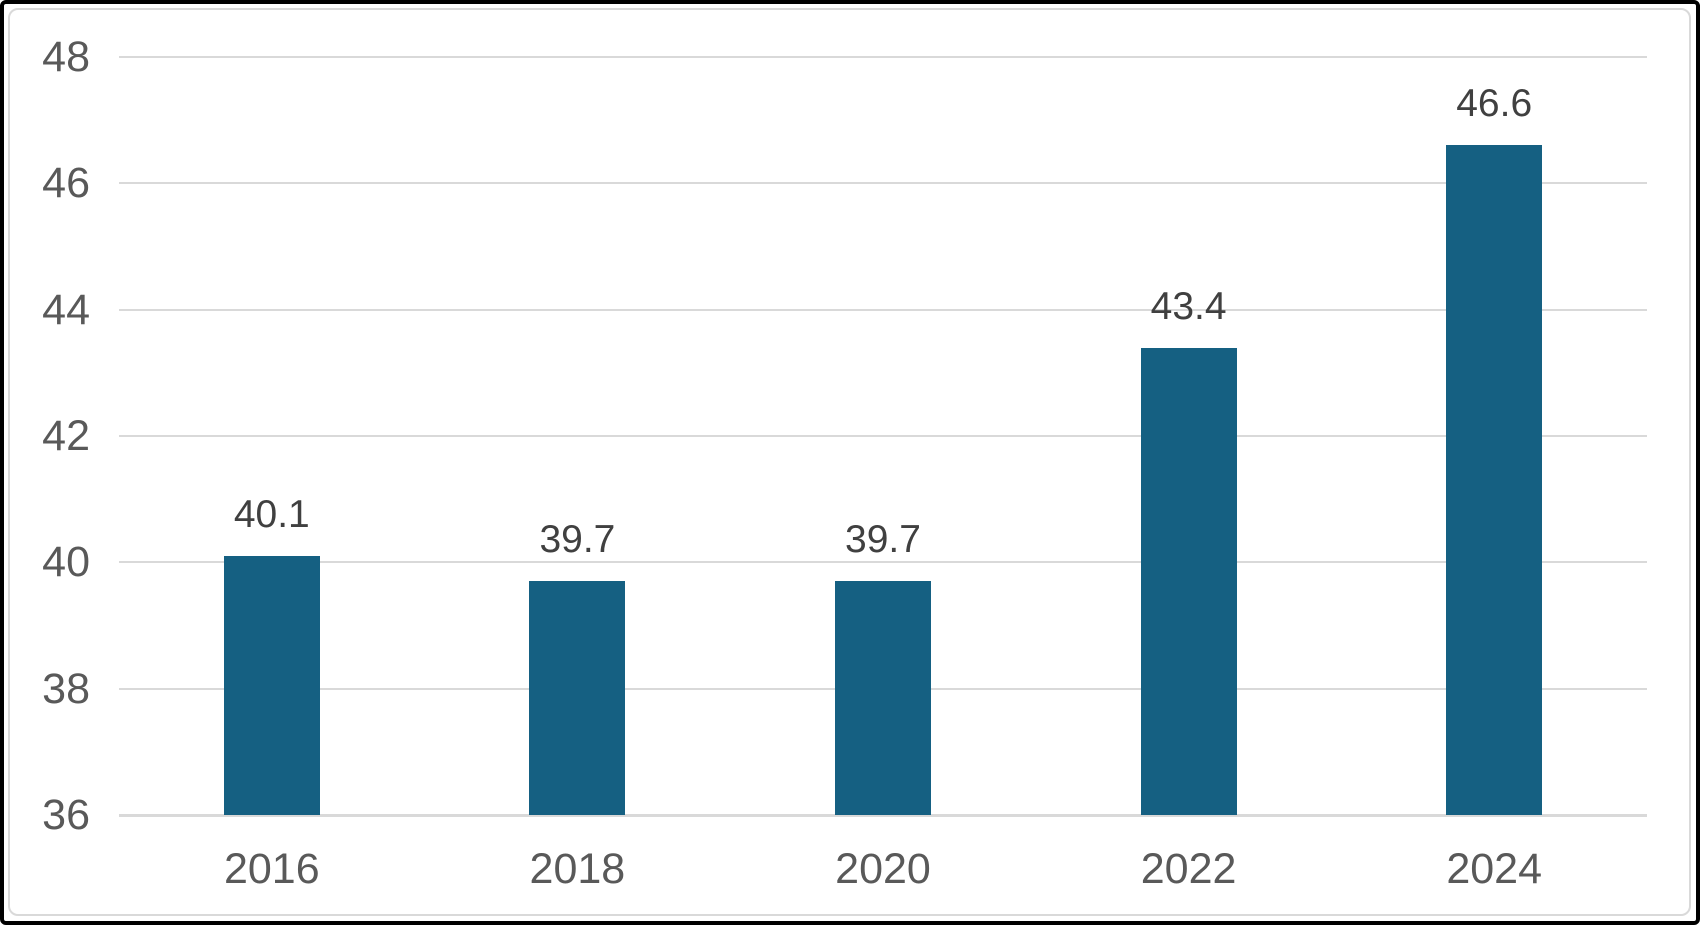  What do you see at coordinates (883, 815) in the screenshot?
I see `x-axis-line` at bounding box center [883, 815].